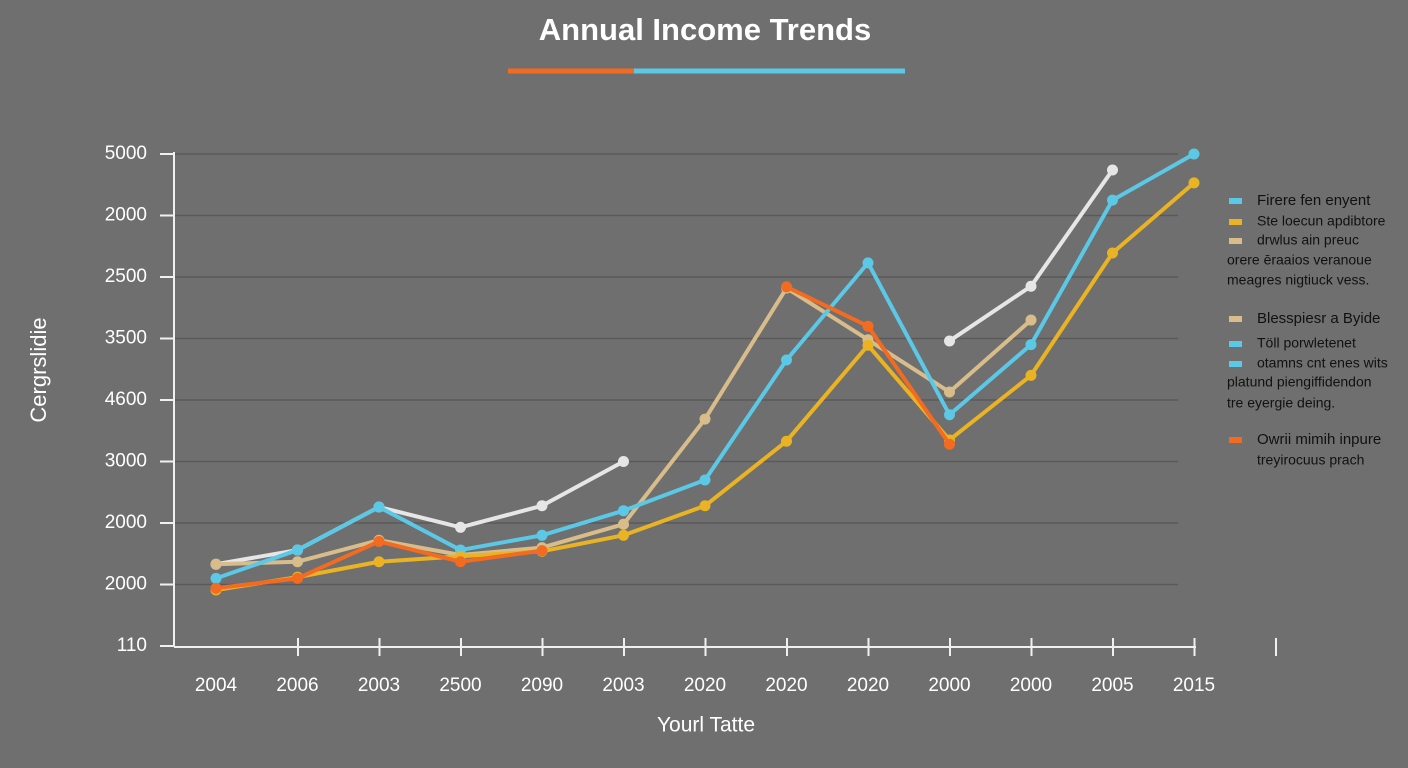 This screenshot has width=1408, height=768. I want to click on x-tick-label: 2005, so click(1112, 685).